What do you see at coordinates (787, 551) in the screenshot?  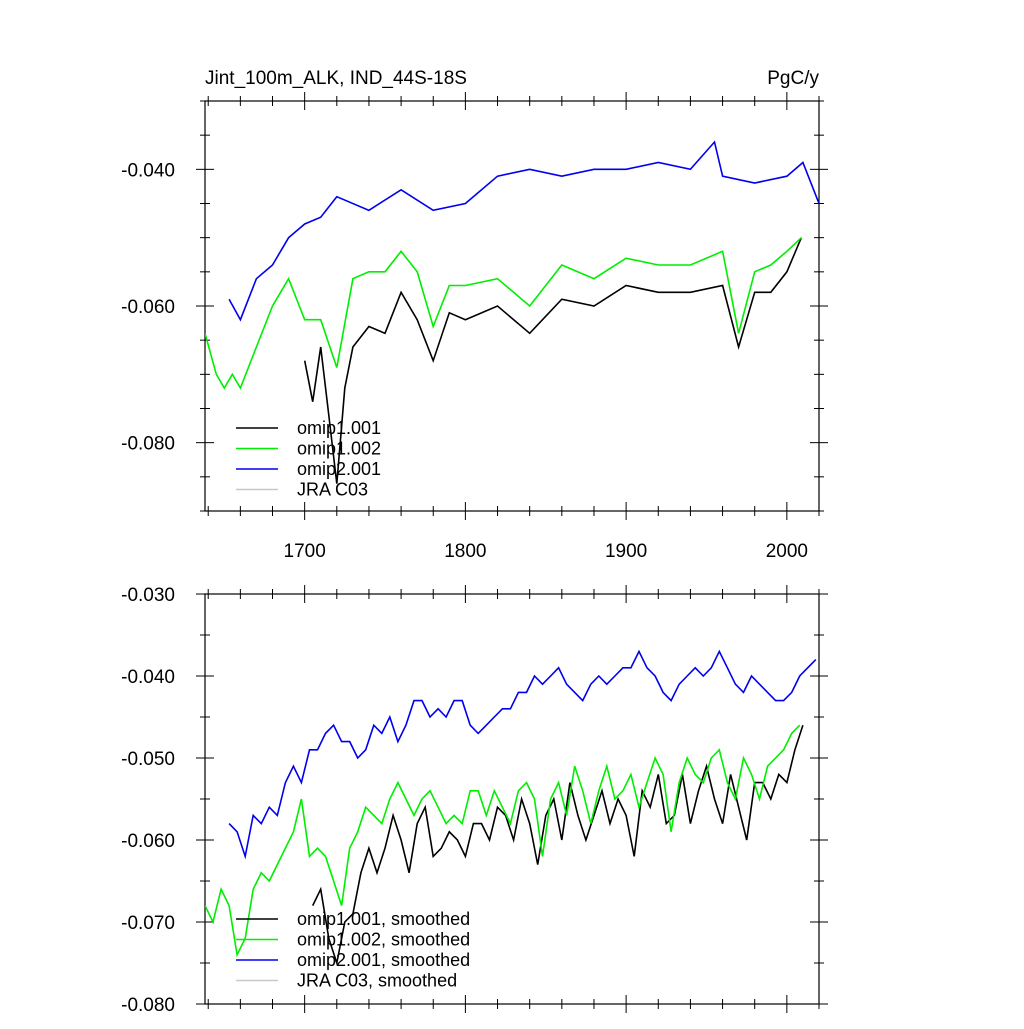 I see `x-tick-label: 2000` at bounding box center [787, 551].